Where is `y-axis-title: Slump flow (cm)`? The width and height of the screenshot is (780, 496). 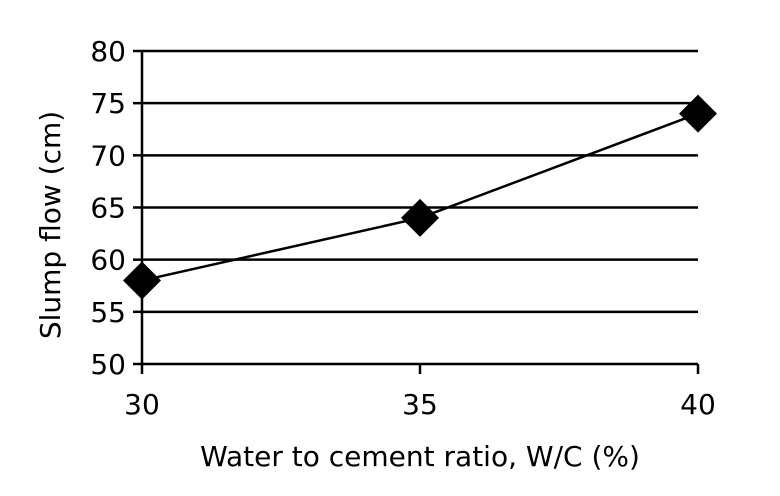 y-axis-title: Slump flow (cm) is located at coordinates (50, 225).